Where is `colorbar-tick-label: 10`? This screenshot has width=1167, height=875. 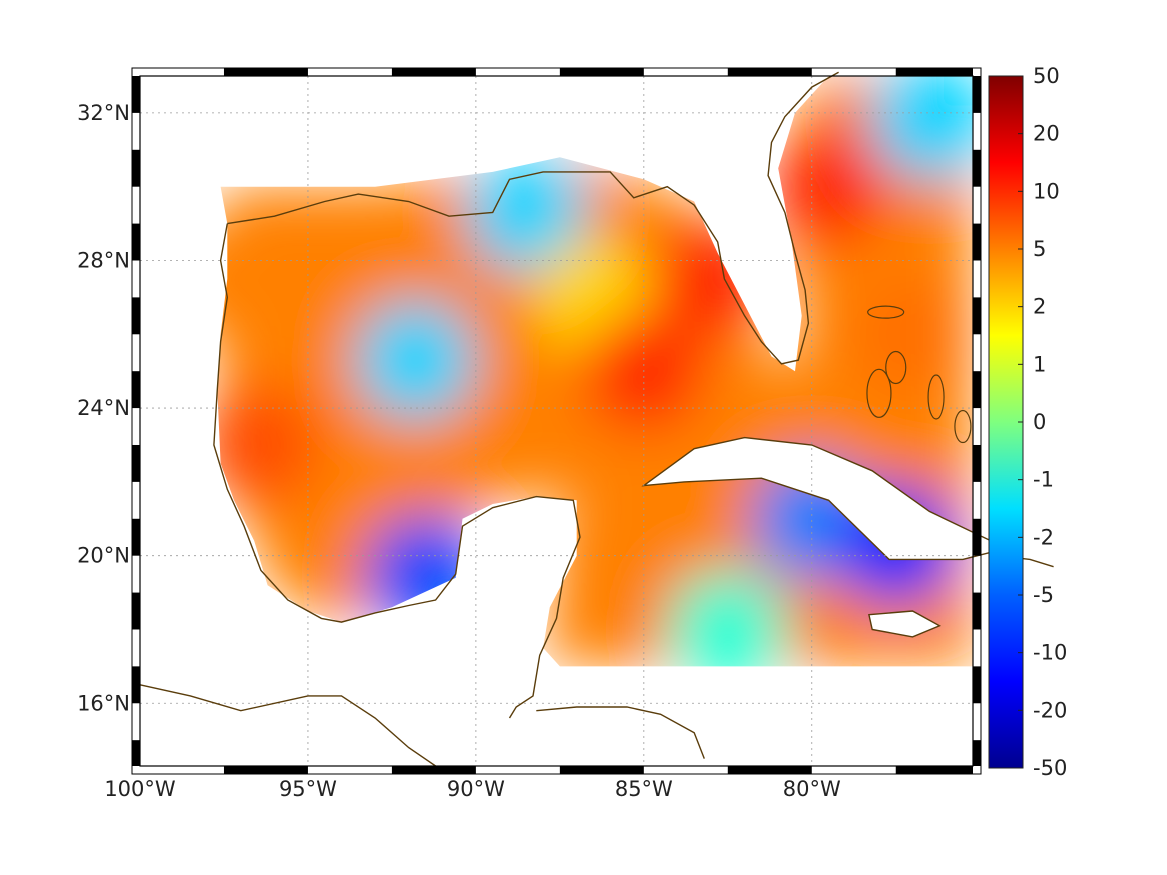 colorbar-tick-label: 10 is located at coordinates (1046, 191).